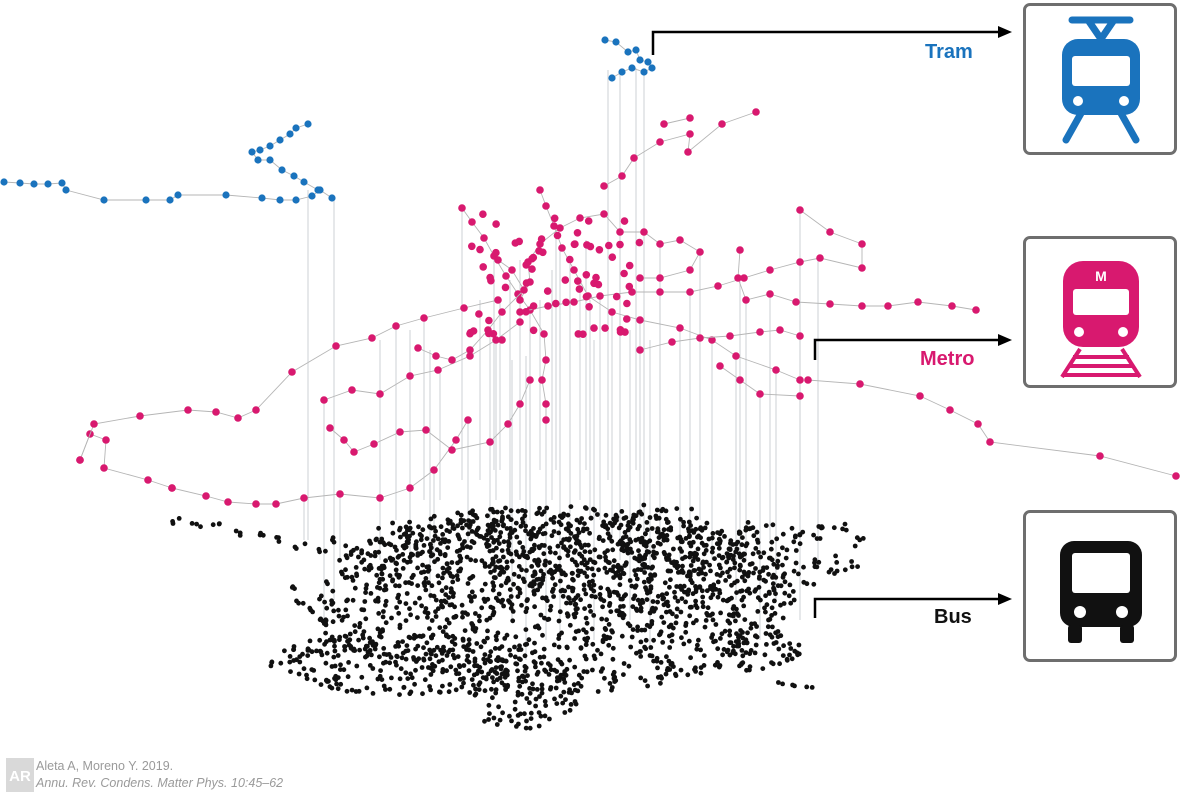 The image size is (1181, 798). What do you see at coordinates (105, 766) in the screenshot?
I see `credit-authors: Aleta A, Moreno Y. 2019.` at bounding box center [105, 766].